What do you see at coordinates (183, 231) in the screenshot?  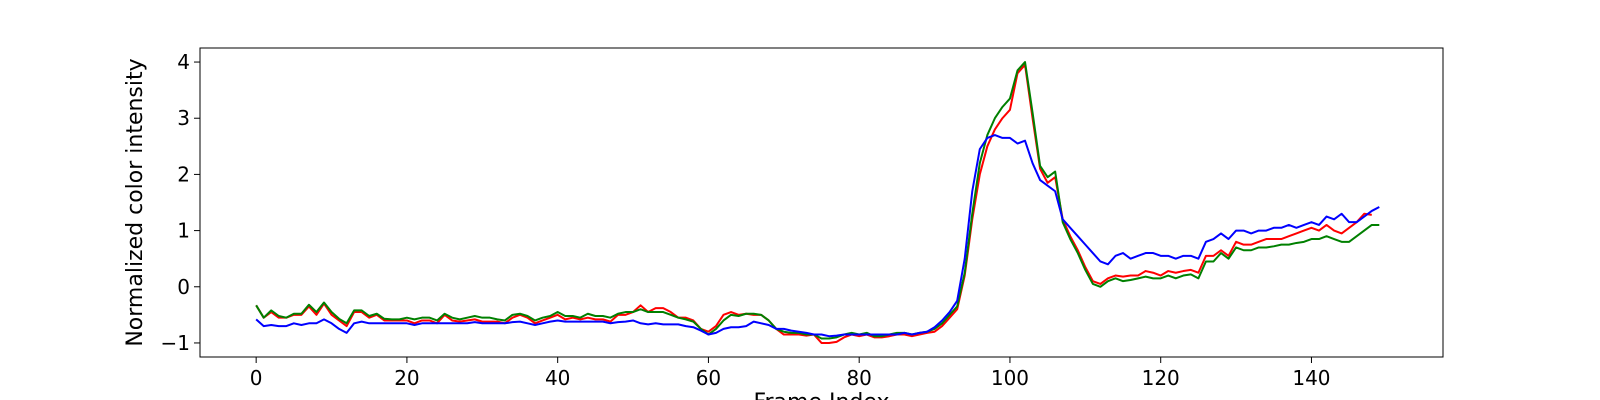 I see `y-tick-label: 1` at bounding box center [183, 231].